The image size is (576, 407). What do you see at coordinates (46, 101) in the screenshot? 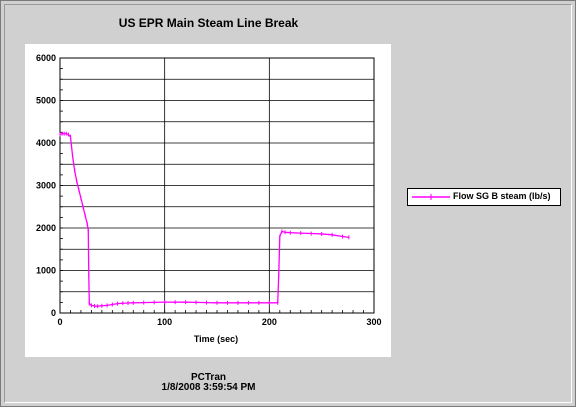
I see `y-tick-label: 5000` at bounding box center [46, 101].